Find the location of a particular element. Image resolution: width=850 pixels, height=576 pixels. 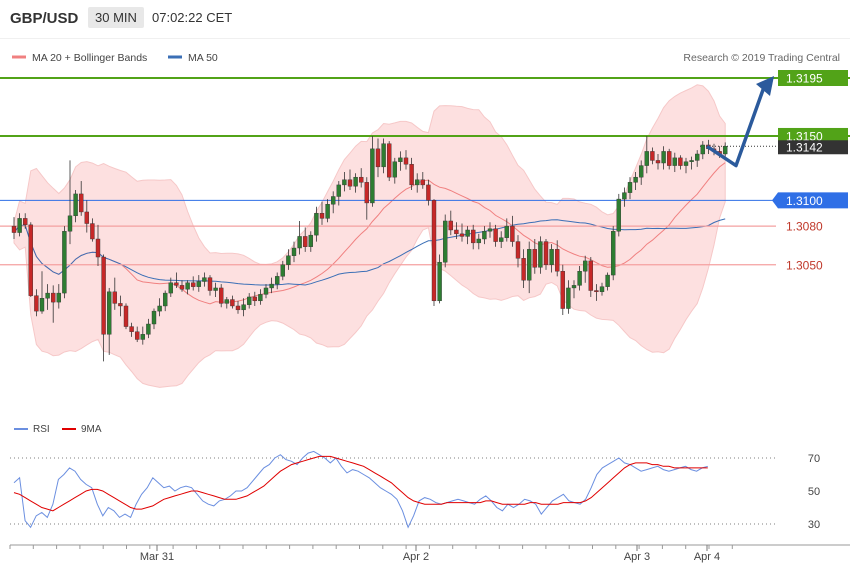

resistance-label: 1.3150 is located at coordinates (804, 136).